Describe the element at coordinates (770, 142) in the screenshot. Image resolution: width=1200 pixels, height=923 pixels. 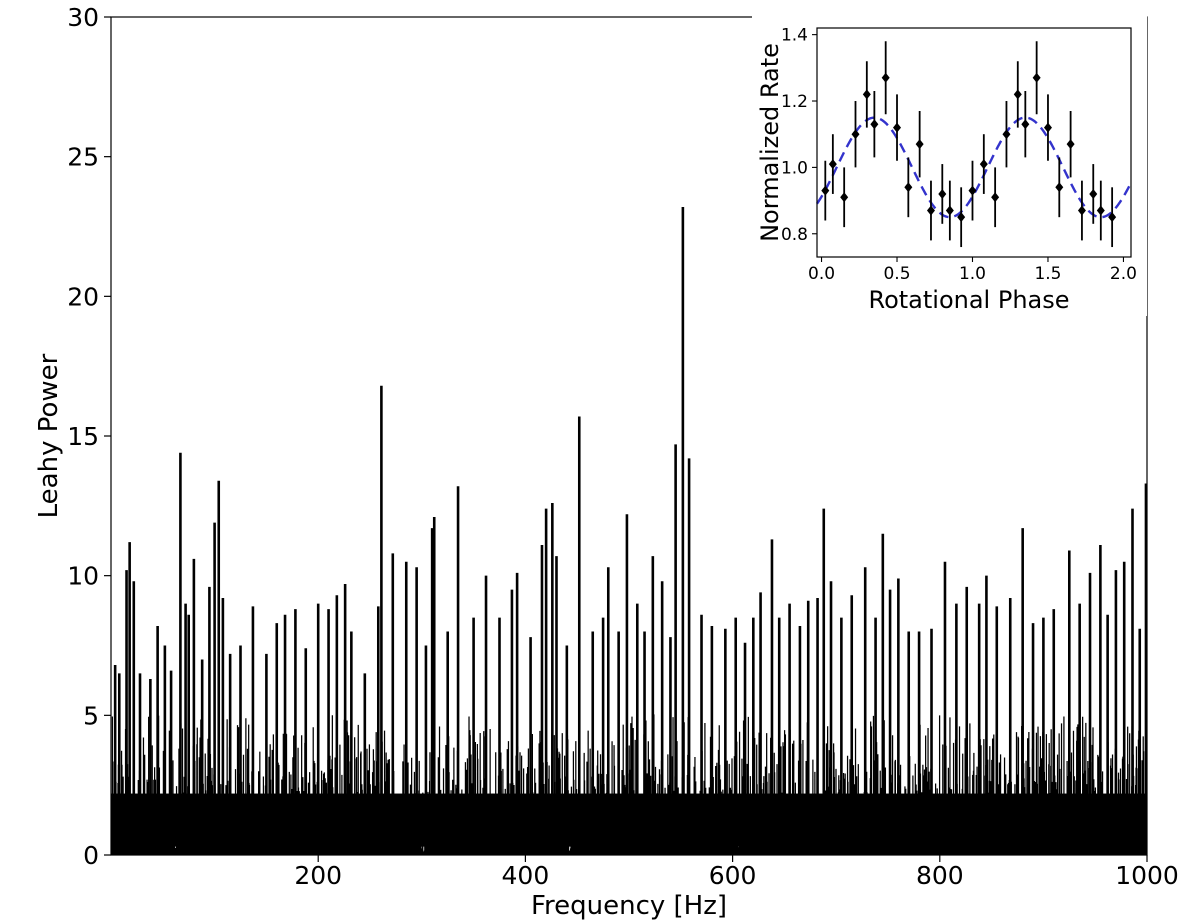
I see `inset-y-axis-label: Normalized Rate` at that location.